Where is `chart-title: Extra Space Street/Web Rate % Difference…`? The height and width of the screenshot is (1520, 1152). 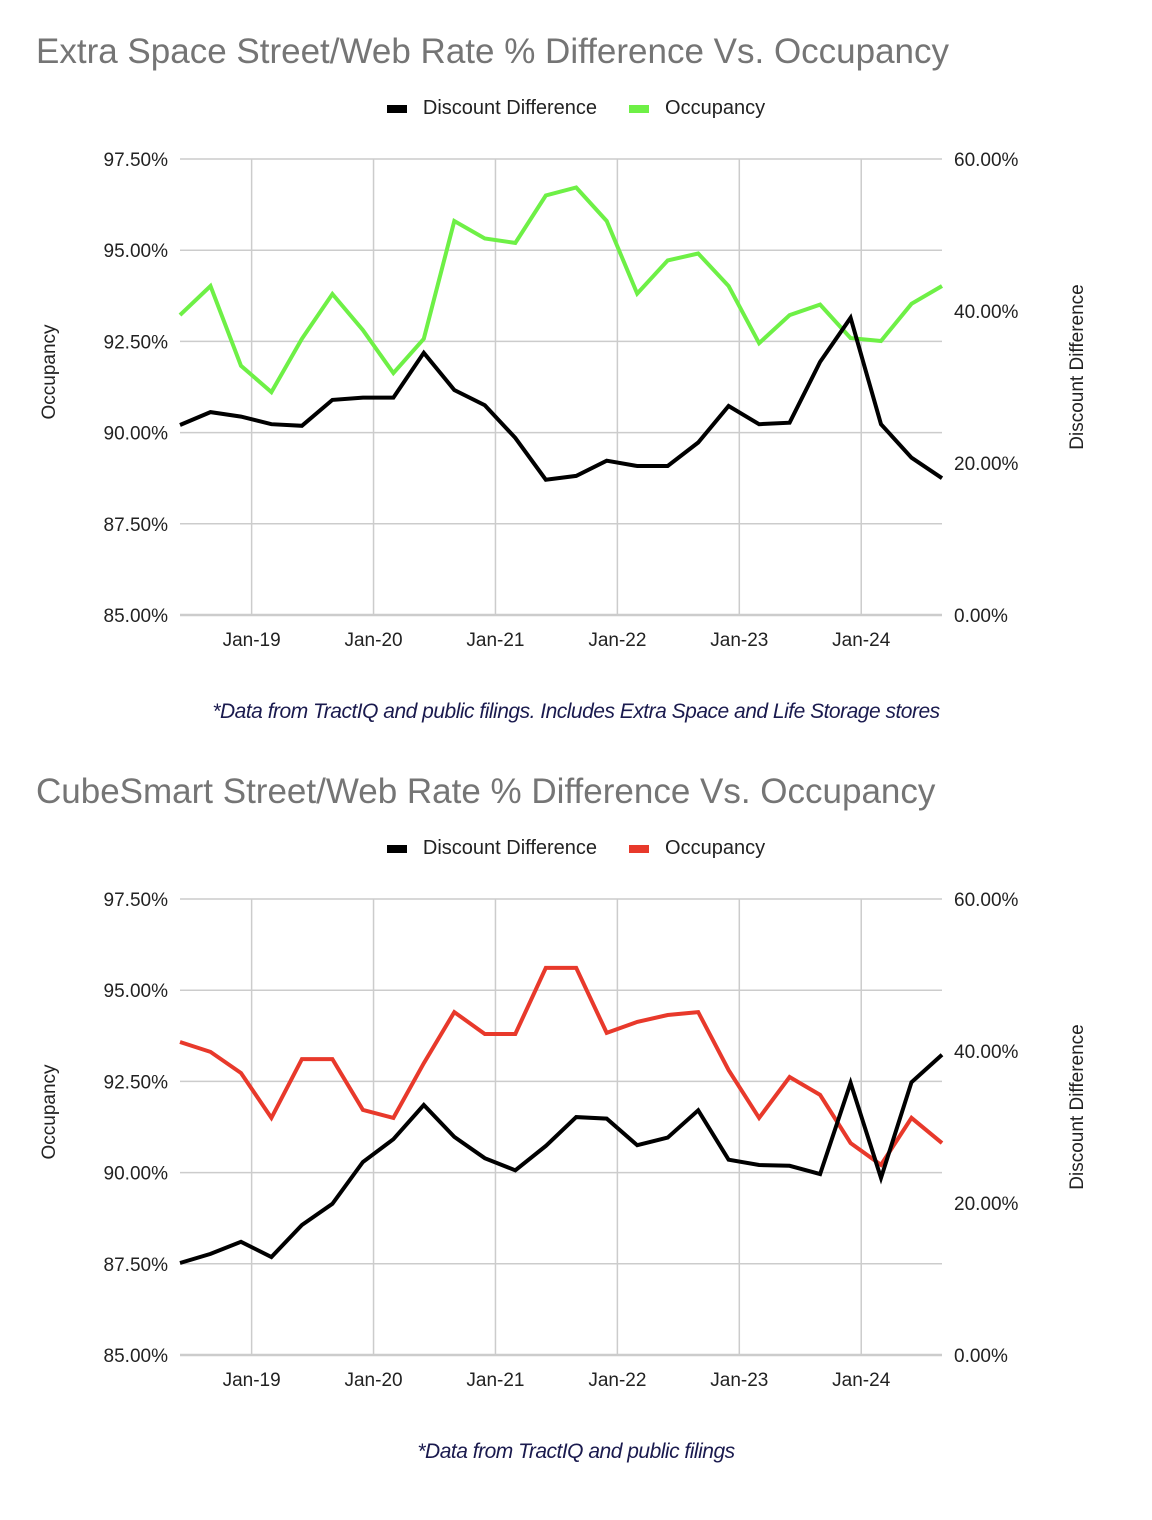
chart-title: Extra Space Street/Web Rate % Difference… is located at coordinates (493, 51).